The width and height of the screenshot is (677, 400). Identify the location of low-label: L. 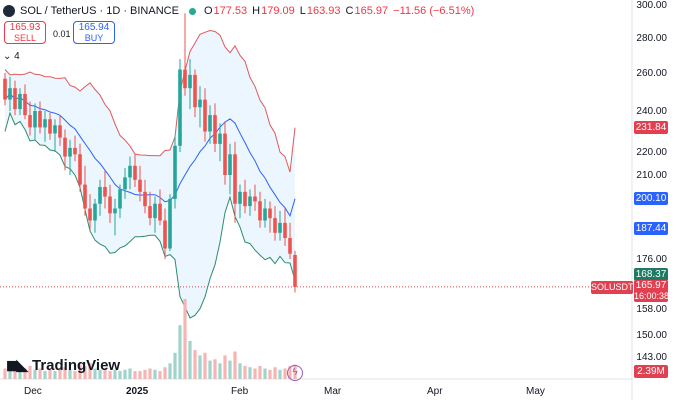
(302, 11).